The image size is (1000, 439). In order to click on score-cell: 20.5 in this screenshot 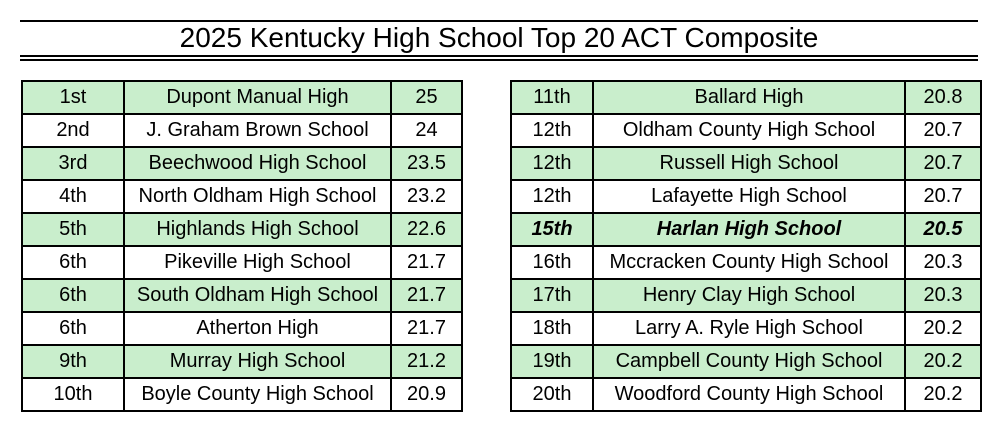, I will do `click(943, 229)`.